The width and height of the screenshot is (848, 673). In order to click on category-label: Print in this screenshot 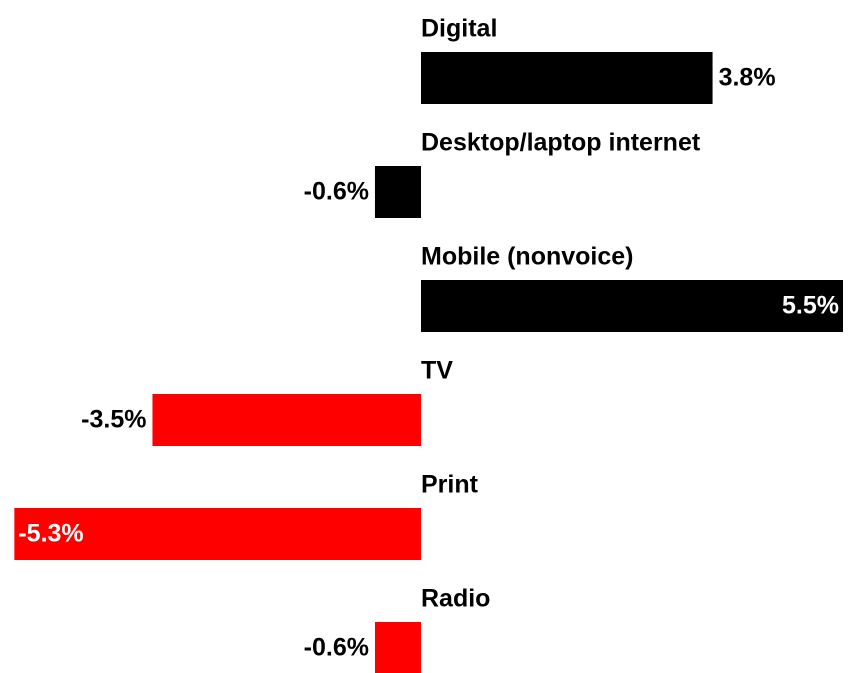, I will do `click(450, 485)`.